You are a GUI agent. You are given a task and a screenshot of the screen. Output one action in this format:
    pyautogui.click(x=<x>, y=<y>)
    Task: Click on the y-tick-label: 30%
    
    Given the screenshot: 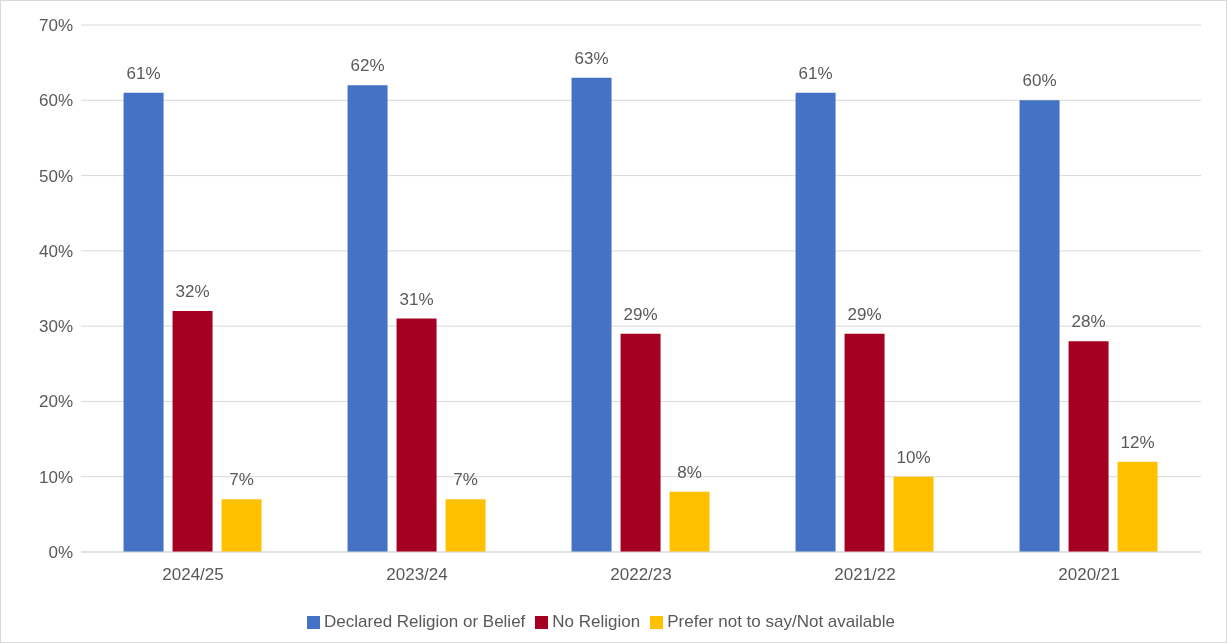 What is the action you would take?
    pyautogui.click(x=55, y=327)
    